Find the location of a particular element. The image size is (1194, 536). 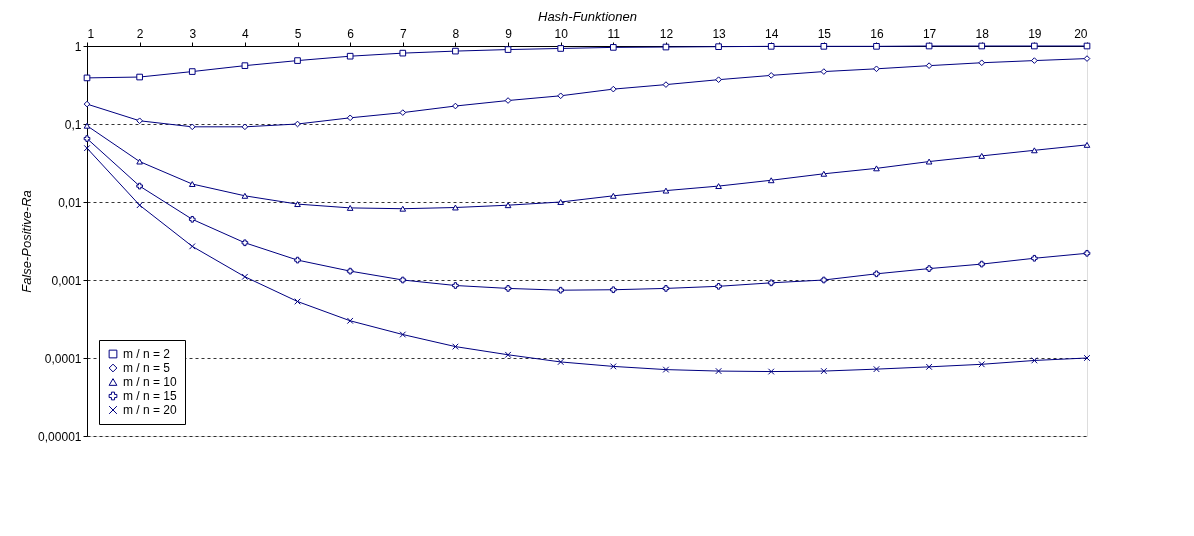

legend-label: m / n = 5 is located at coordinates (147, 368).